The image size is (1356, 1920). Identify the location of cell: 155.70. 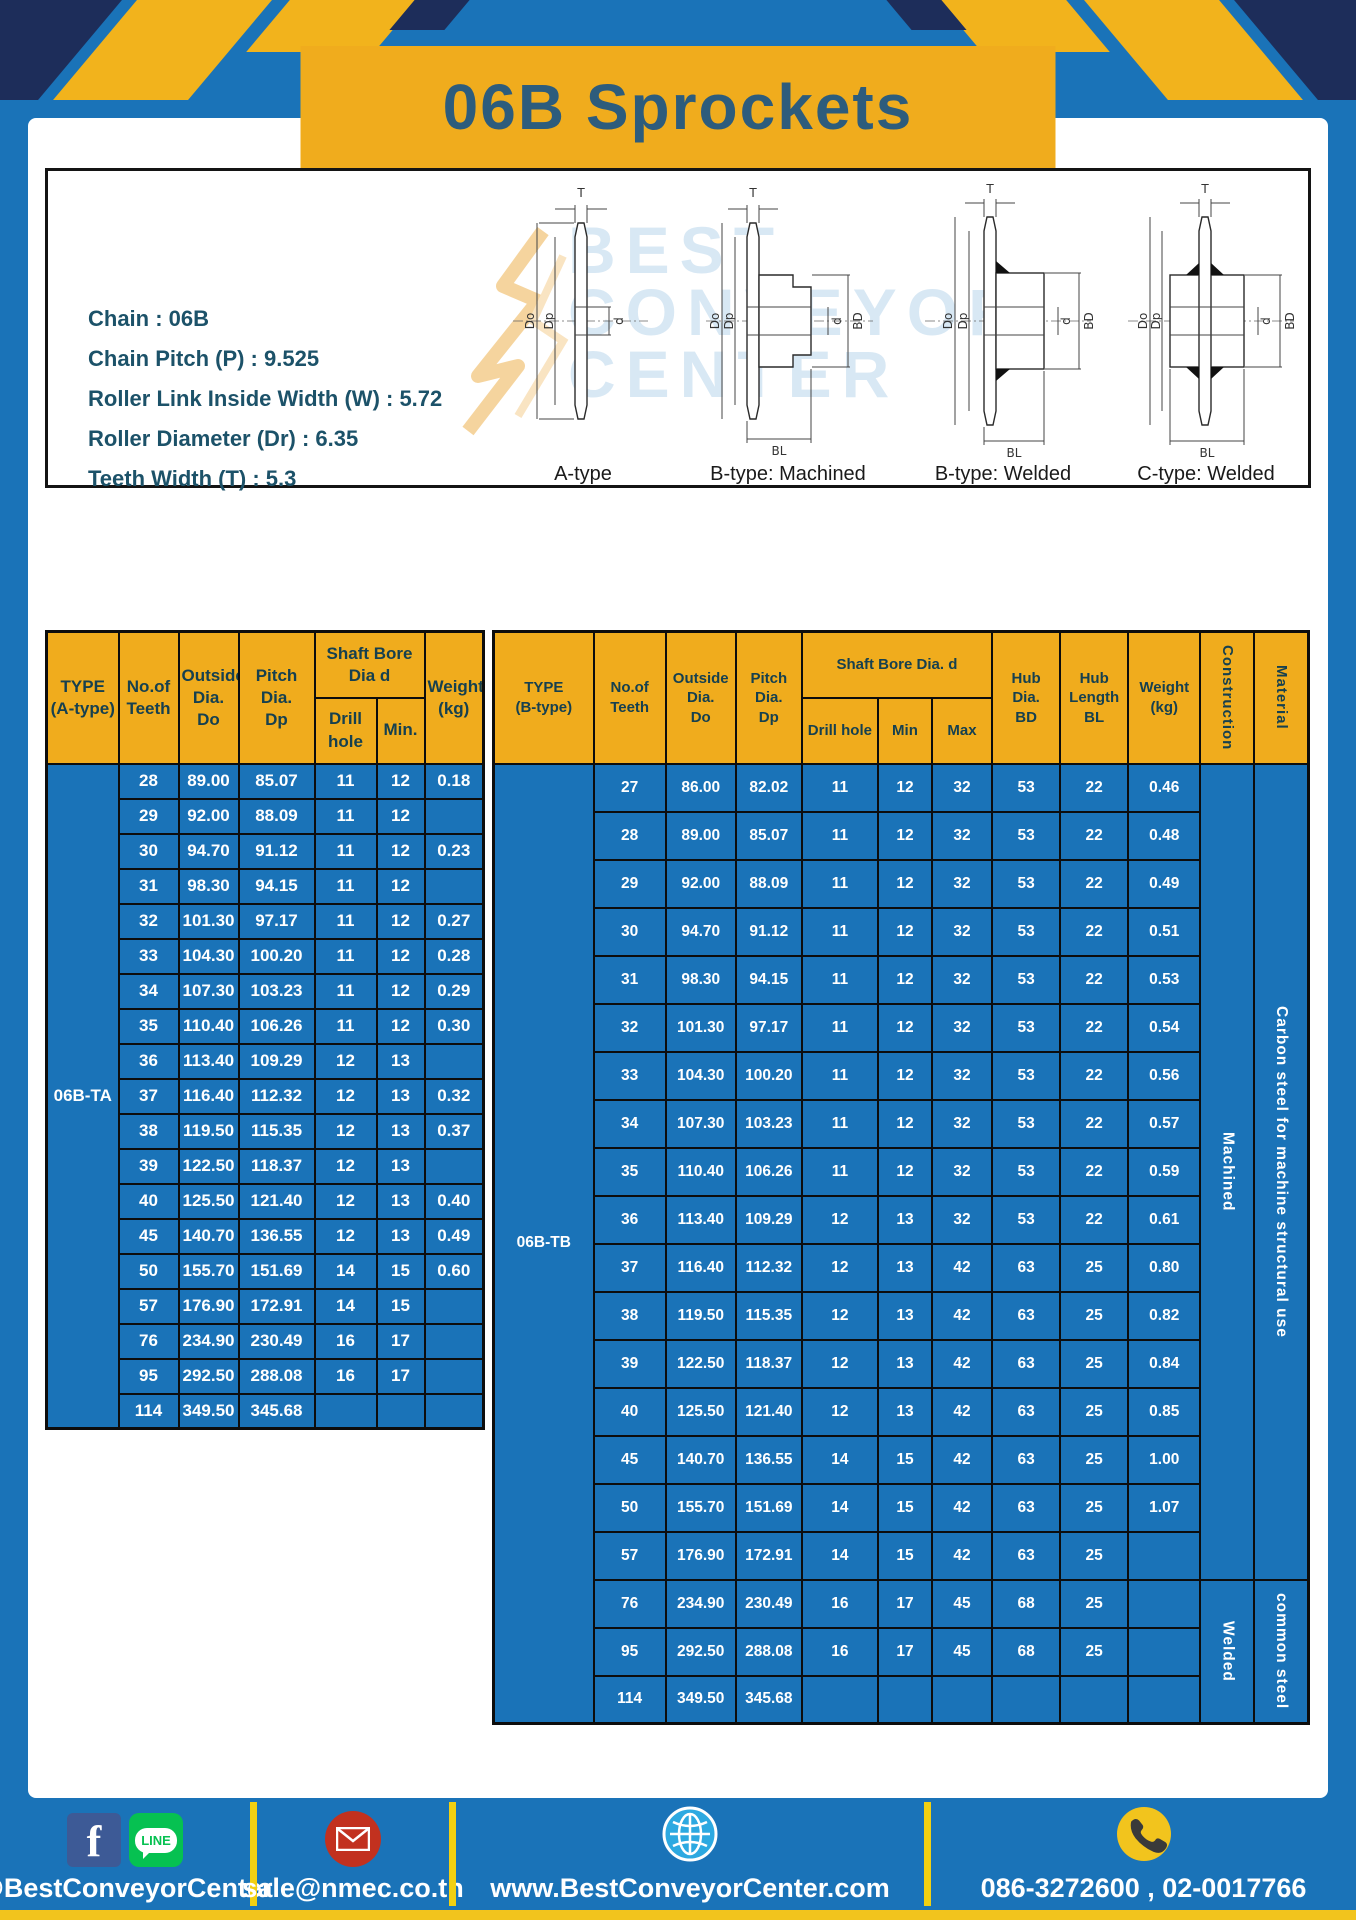
(208, 1271).